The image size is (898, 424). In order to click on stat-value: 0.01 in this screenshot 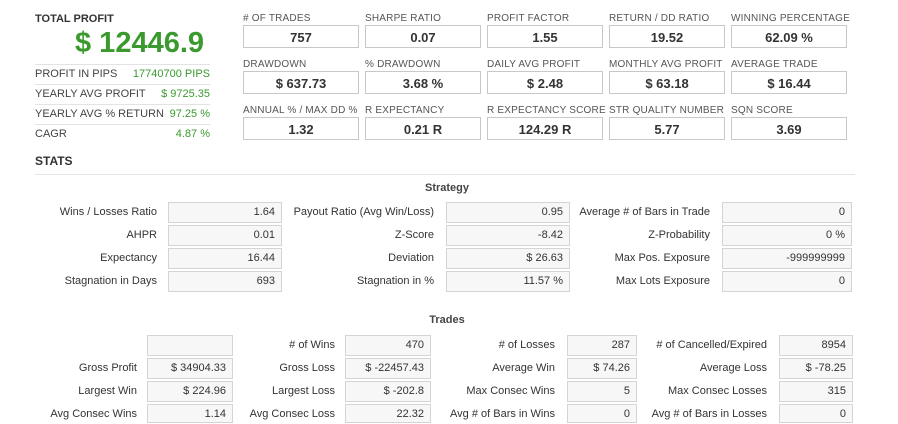, I will do `click(225, 235)`.